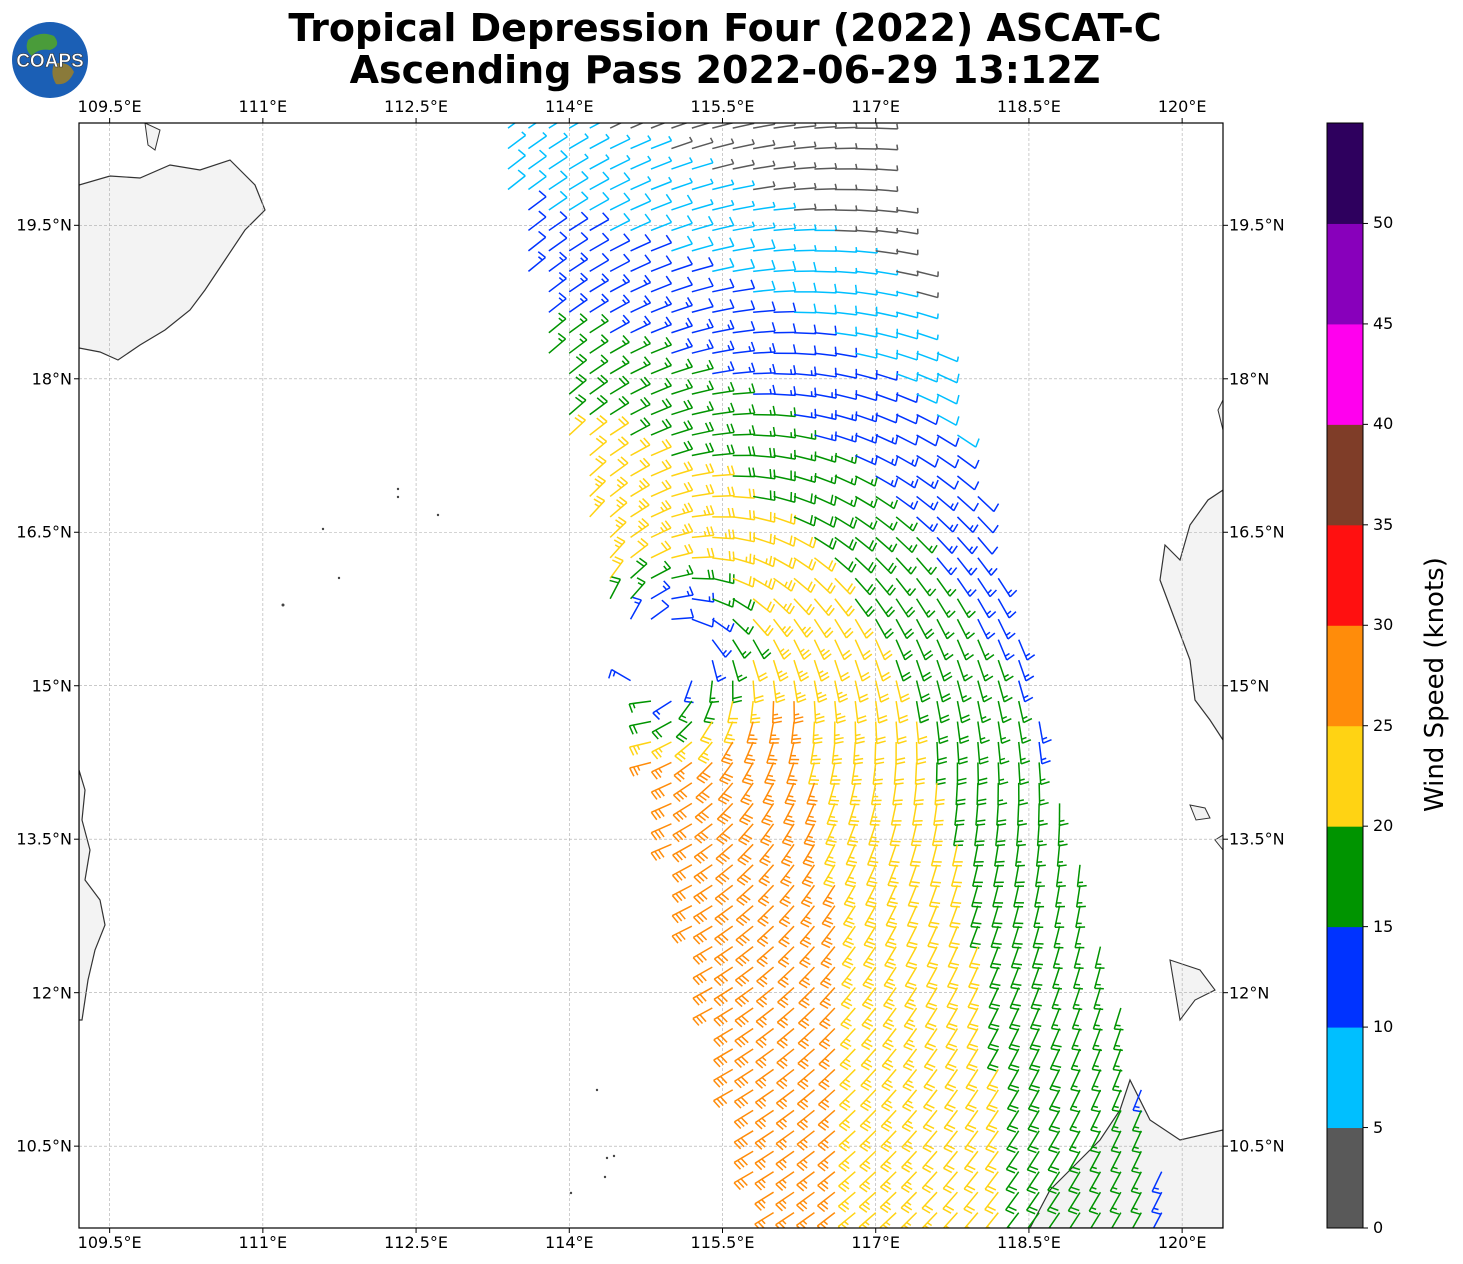  What do you see at coordinates (1191, 615) in the screenshot?
I see `land-luzon` at bounding box center [1191, 615].